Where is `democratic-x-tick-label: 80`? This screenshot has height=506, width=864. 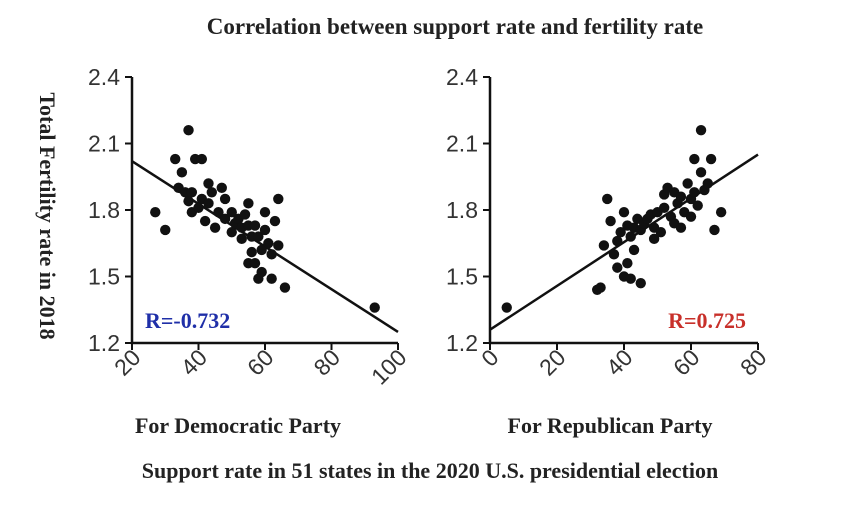 democratic-x-tick-label: 80 is located at coordinates (327, 362).